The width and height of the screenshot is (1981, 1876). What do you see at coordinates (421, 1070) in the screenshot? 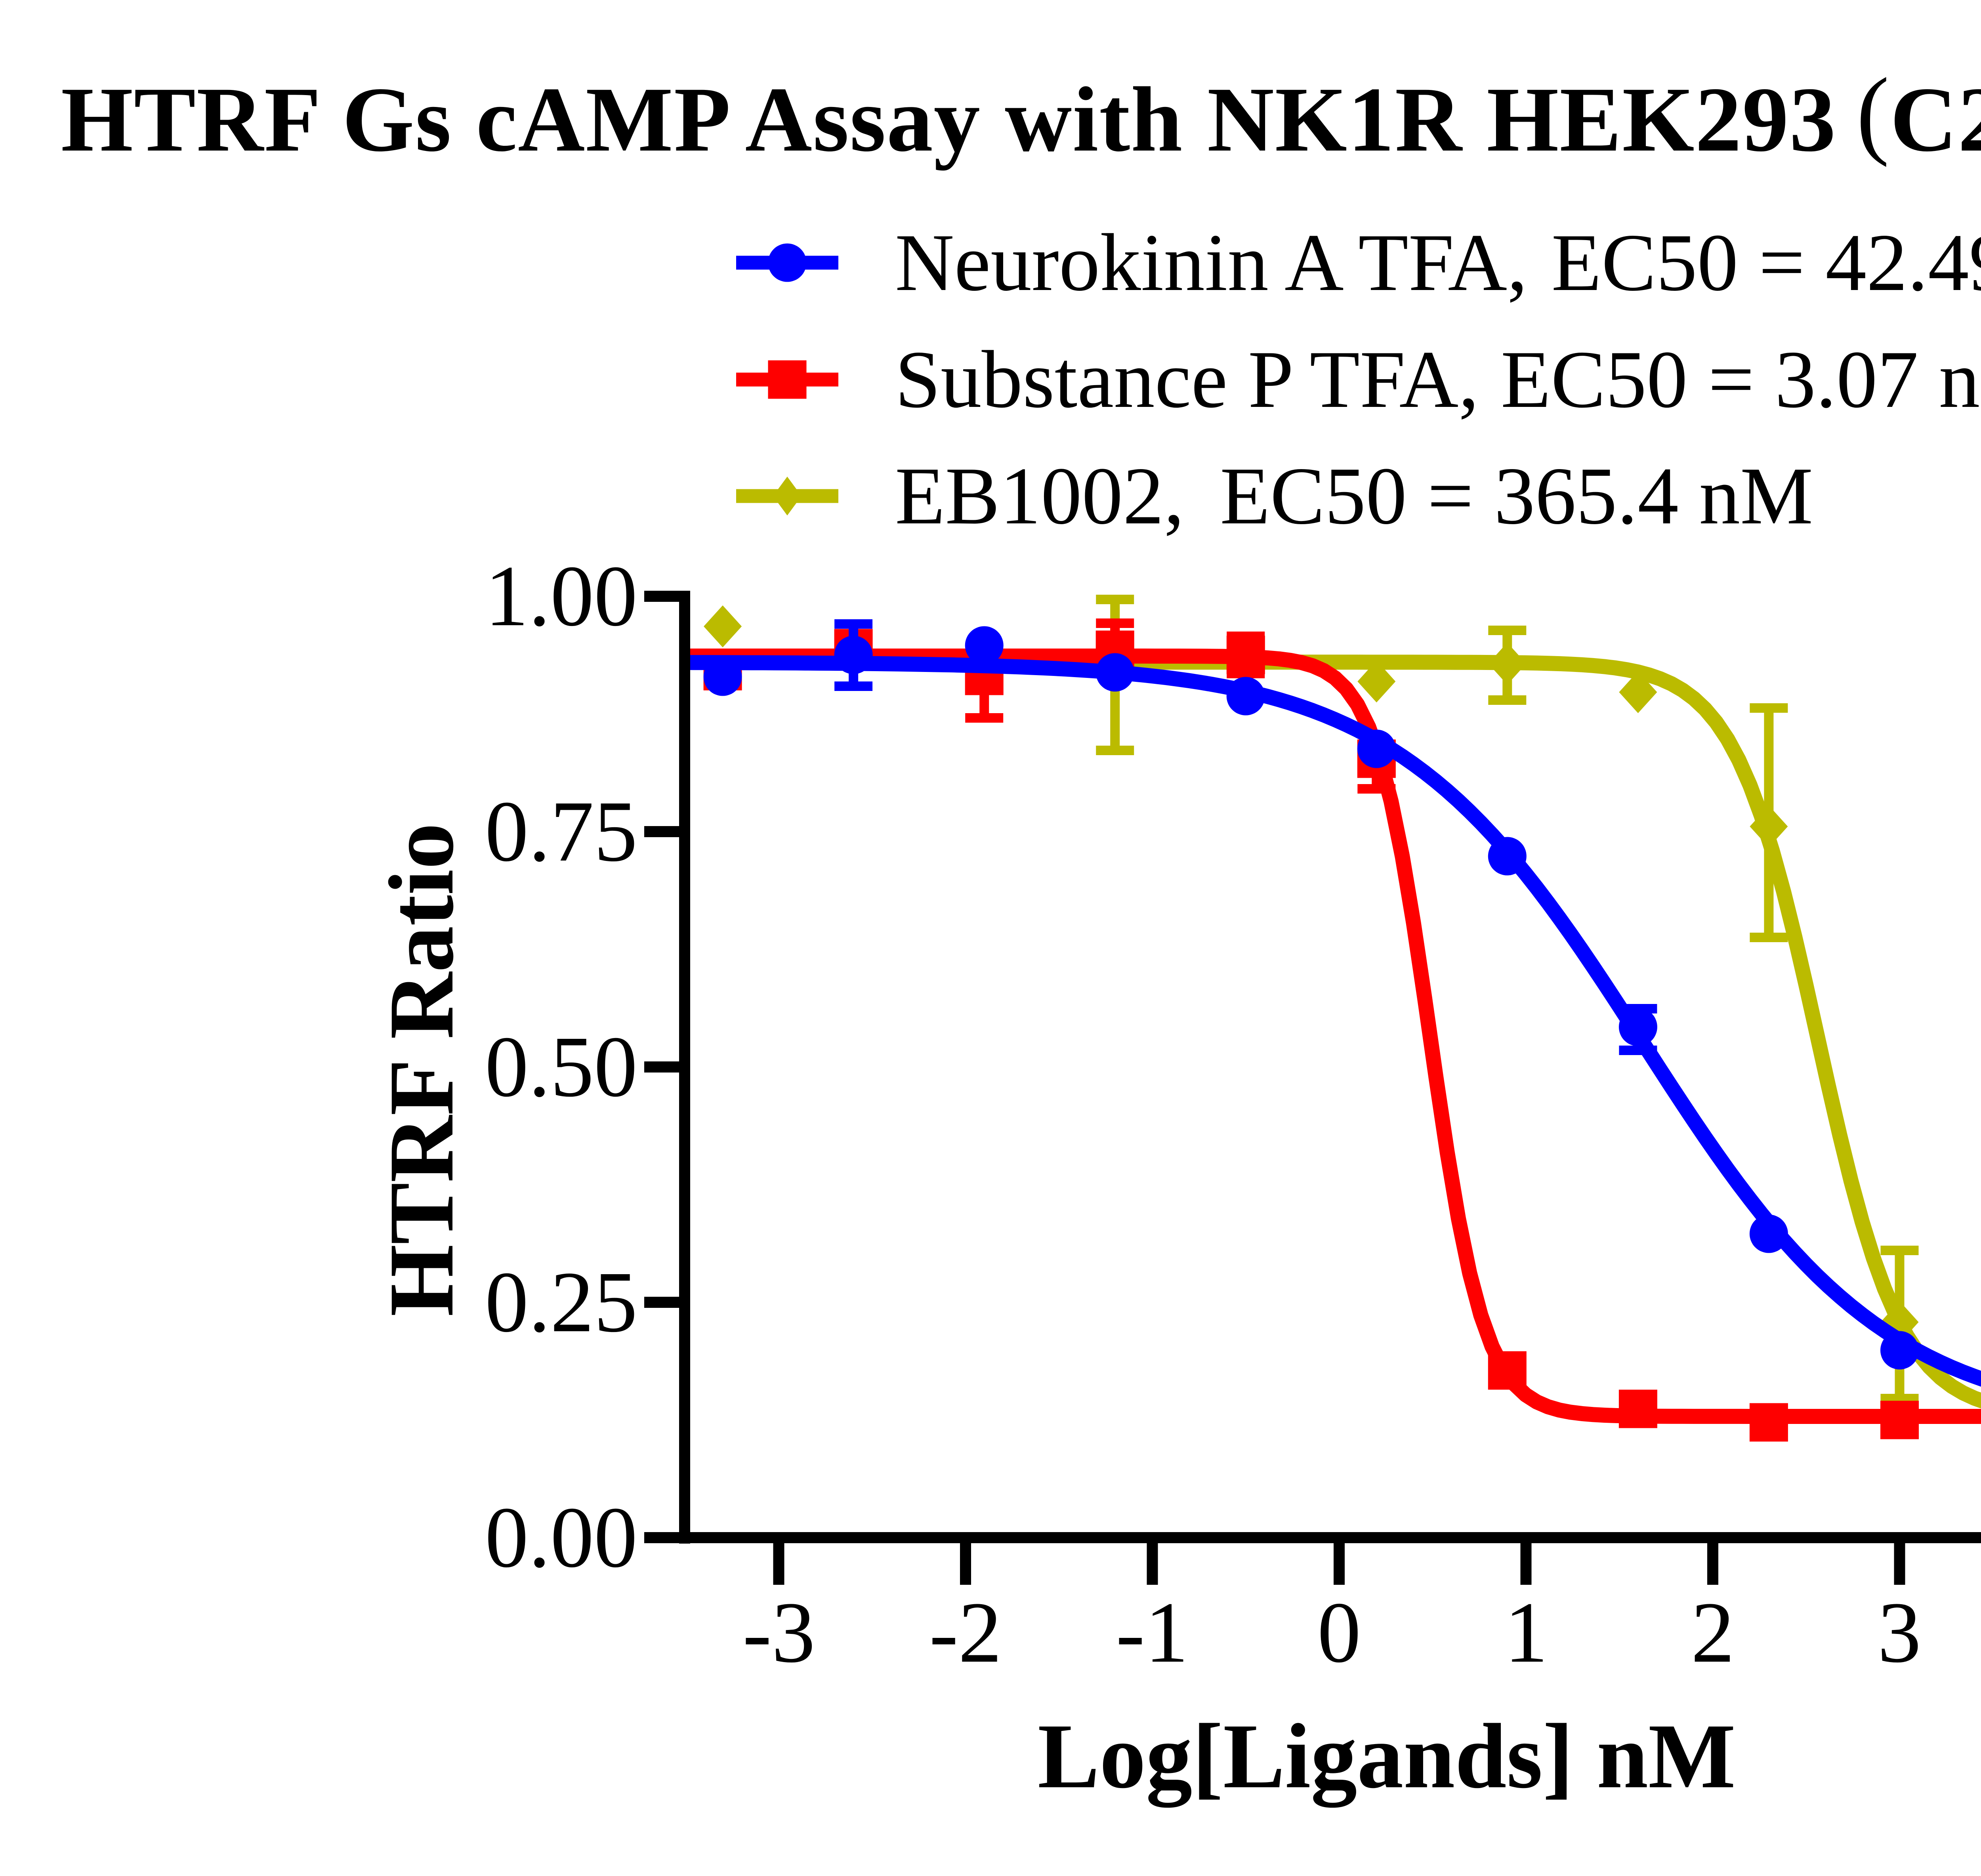
I see `svg-text: HTRF Ratio` at bounding box center [421, 1070].